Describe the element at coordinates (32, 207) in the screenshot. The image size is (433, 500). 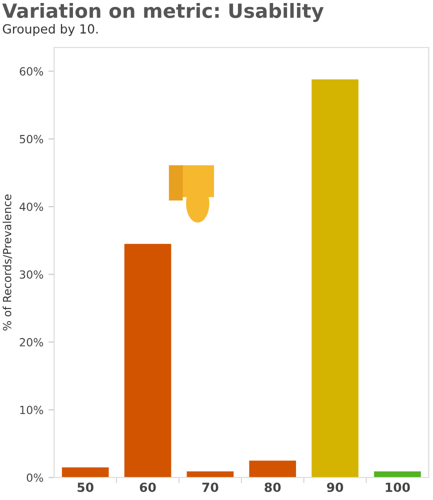
I see `y-tick-label: 40%` at that location.